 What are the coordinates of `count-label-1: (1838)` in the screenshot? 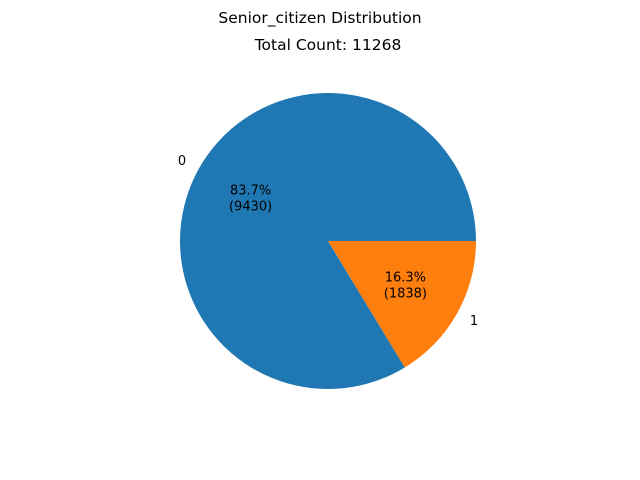 It's located at (405, 294).